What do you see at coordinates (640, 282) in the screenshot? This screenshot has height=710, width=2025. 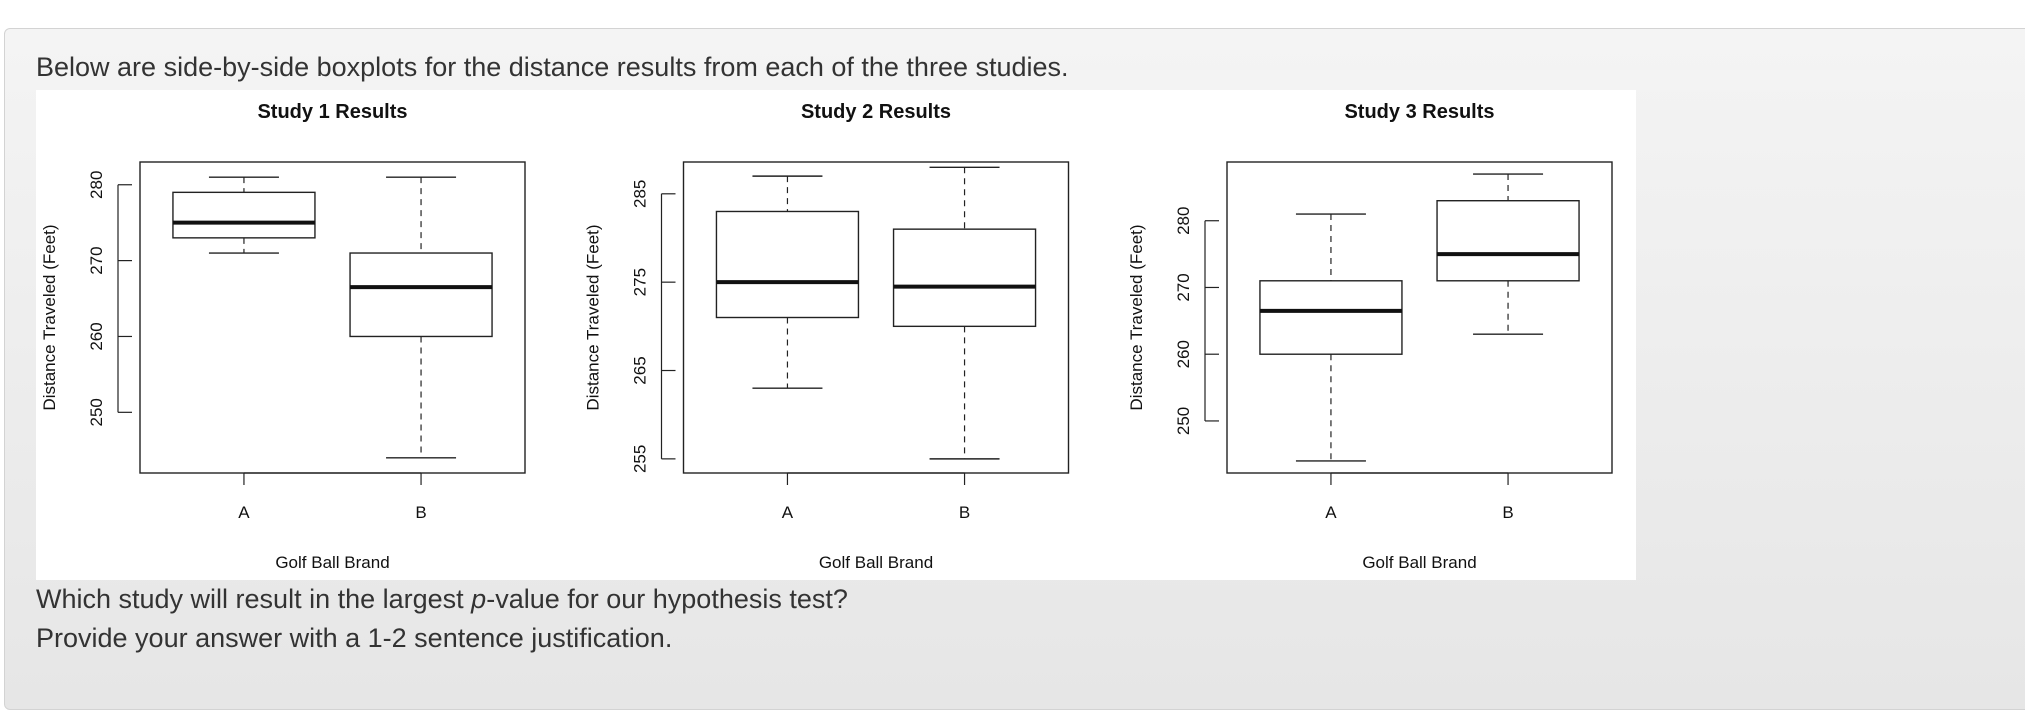 I see `y-tick-label: 275` at bounding box center [640, 282].